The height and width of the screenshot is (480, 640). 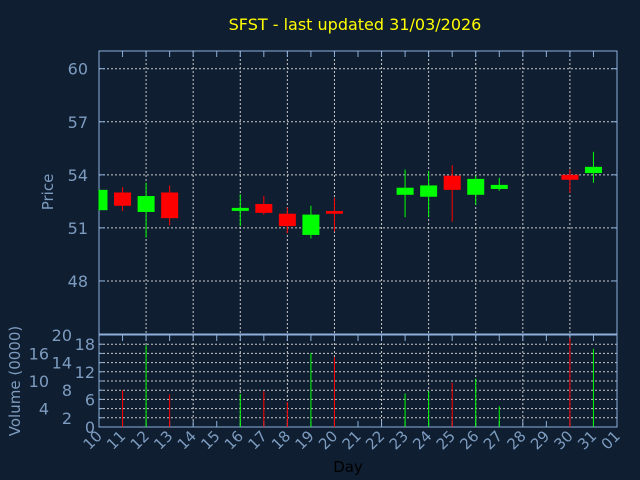 I want to click on x-tick-label: 15, so click(x=210, y=440).